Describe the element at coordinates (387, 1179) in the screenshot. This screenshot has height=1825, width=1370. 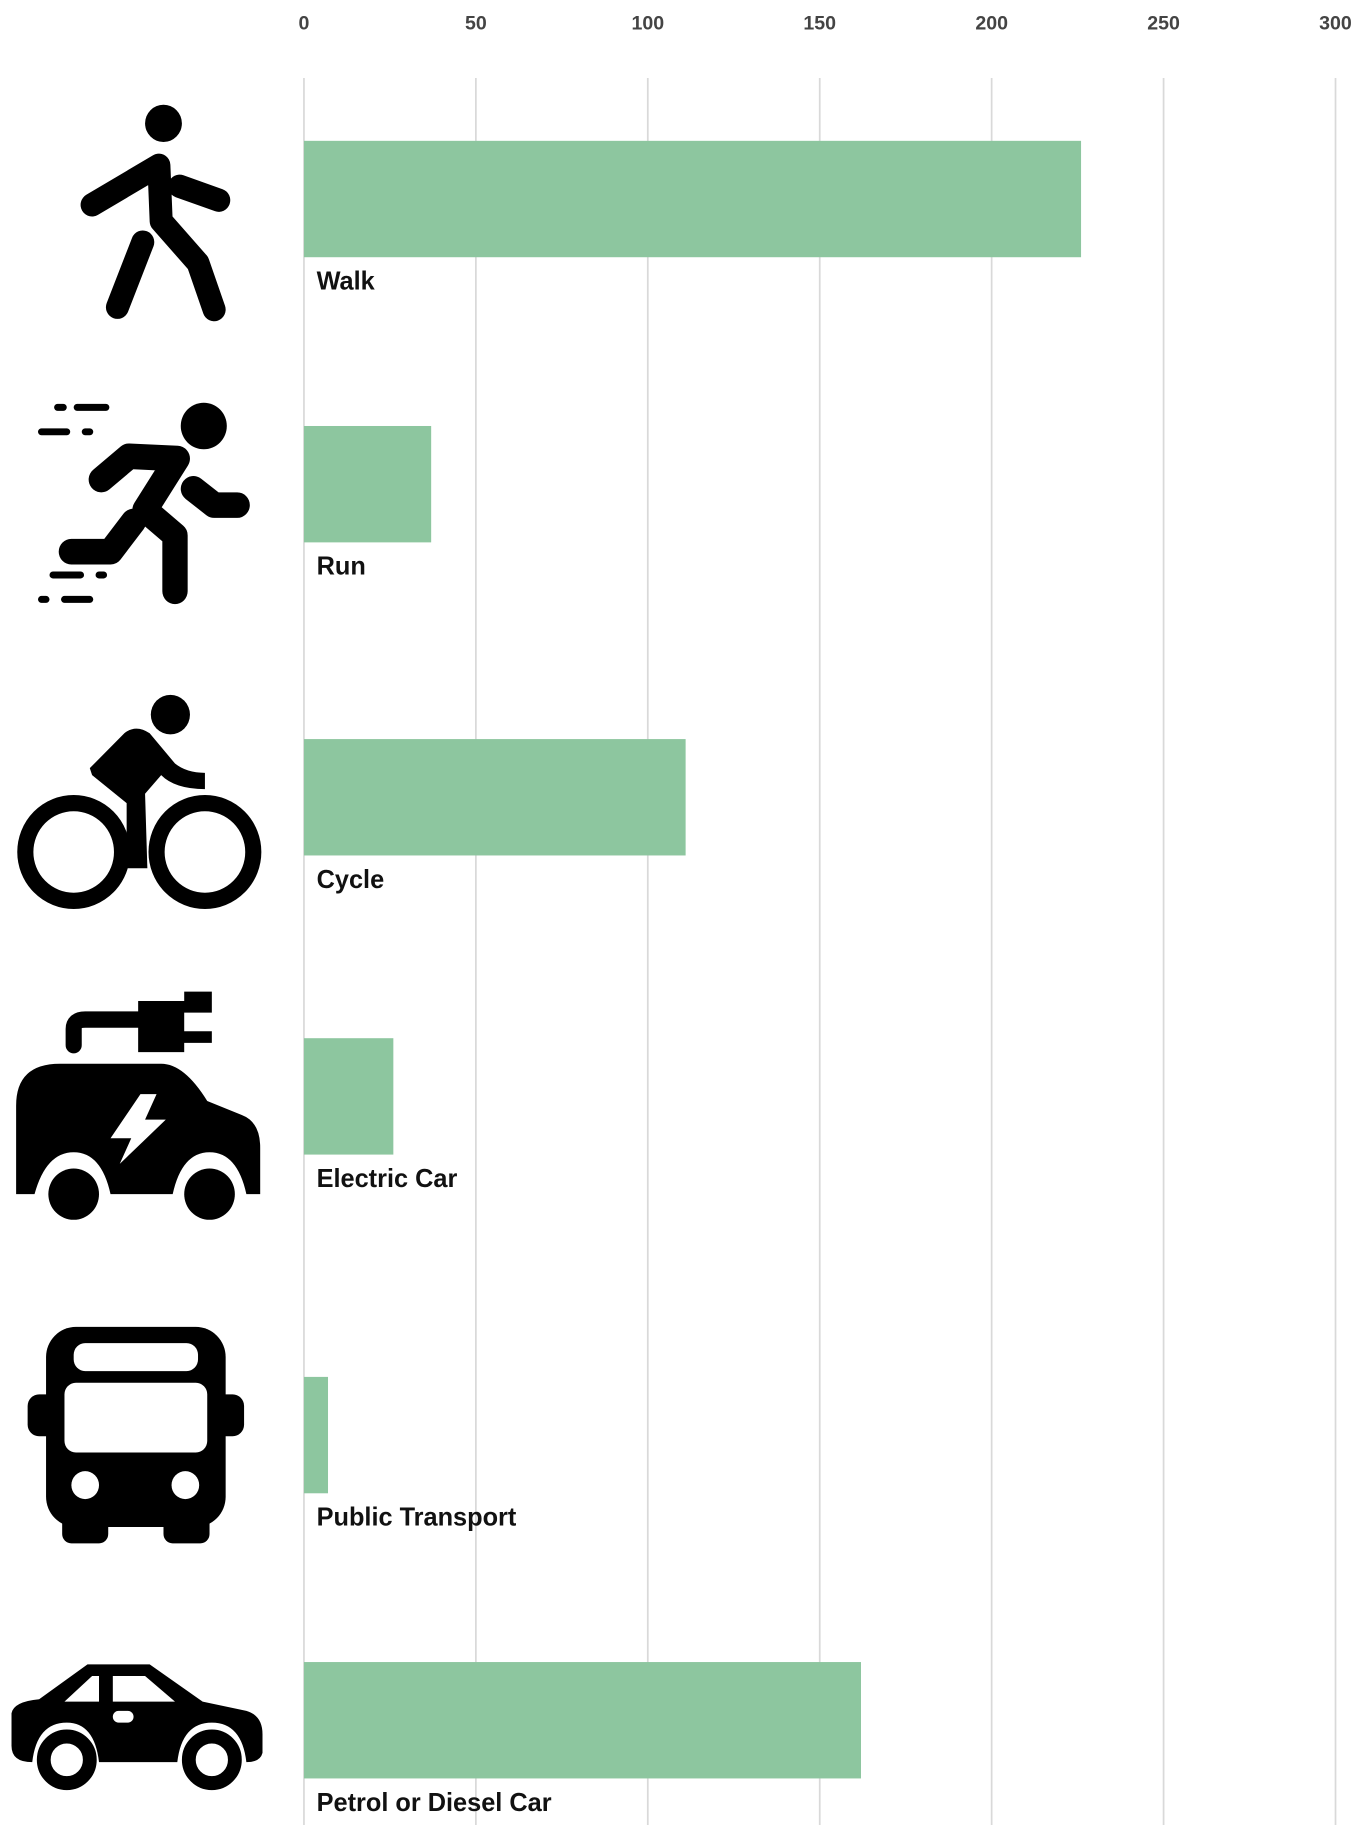
I see `category-label: Electric Car` at that location.